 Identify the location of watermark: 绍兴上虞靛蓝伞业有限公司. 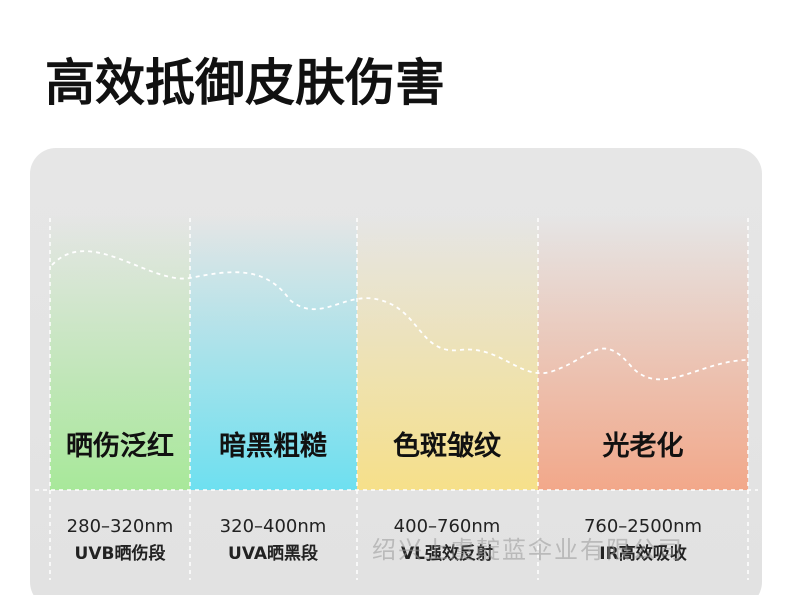
(528, 550).